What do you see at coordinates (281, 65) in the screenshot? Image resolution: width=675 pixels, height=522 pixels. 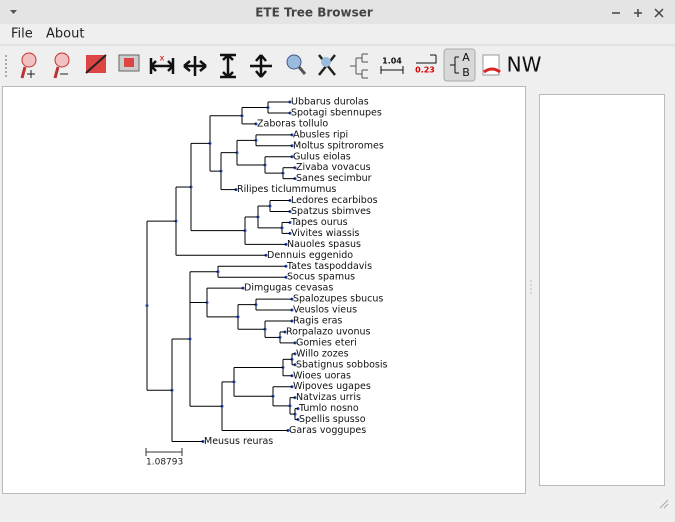 I see `toolbar: x 1.04 0.23 AB NW` at bounding box center [281, 65].